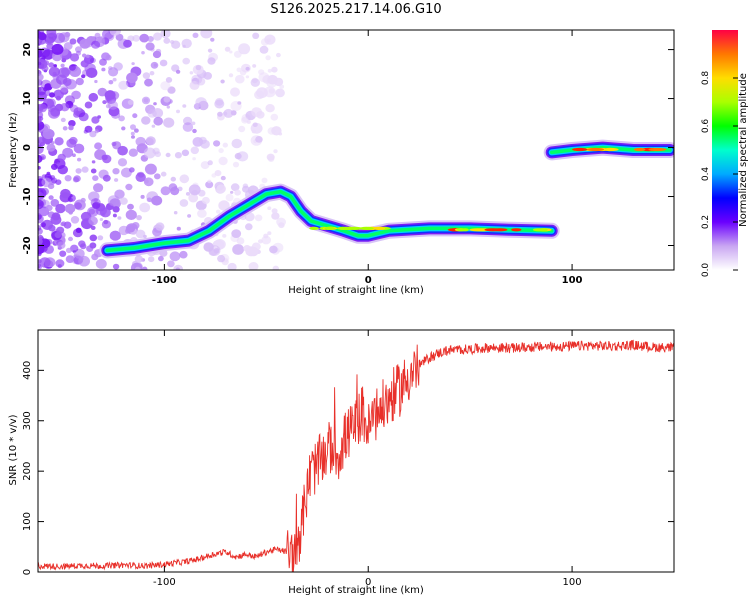 This screenshot has height=600, width=750. Describe the element at coordinates (27, 420) in the screenshot. I see `y-tick-label: 300` at that location.